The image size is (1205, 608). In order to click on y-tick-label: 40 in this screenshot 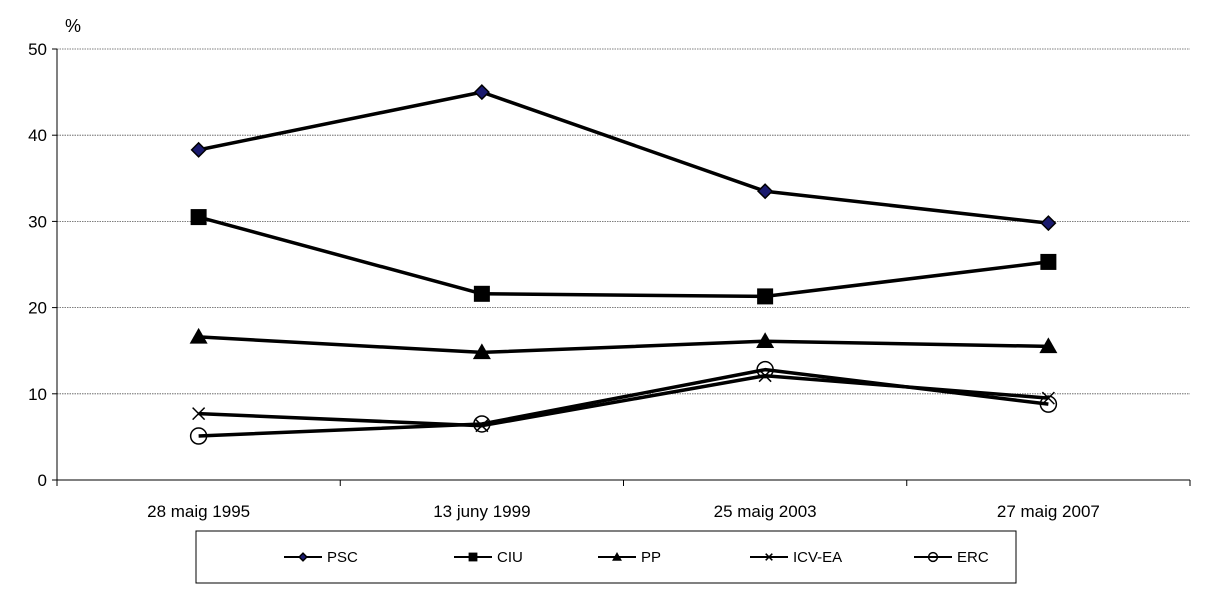, I will do `click(37, 135)`.